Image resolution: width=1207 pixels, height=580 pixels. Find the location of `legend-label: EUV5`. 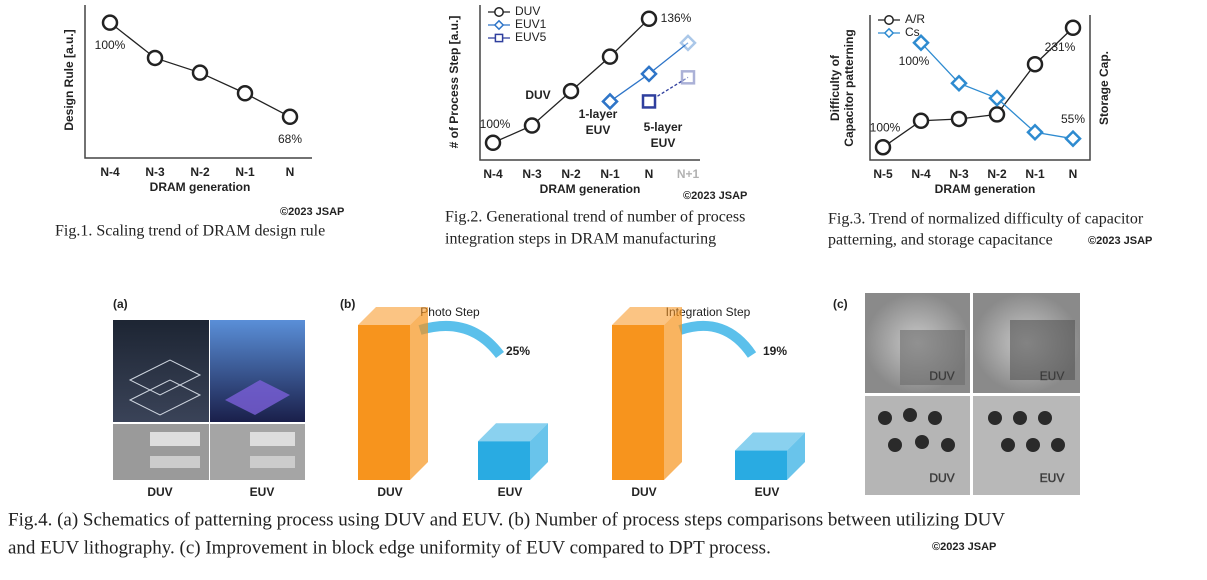

legend-label: EUV5 is located at coordinates (531, 37).